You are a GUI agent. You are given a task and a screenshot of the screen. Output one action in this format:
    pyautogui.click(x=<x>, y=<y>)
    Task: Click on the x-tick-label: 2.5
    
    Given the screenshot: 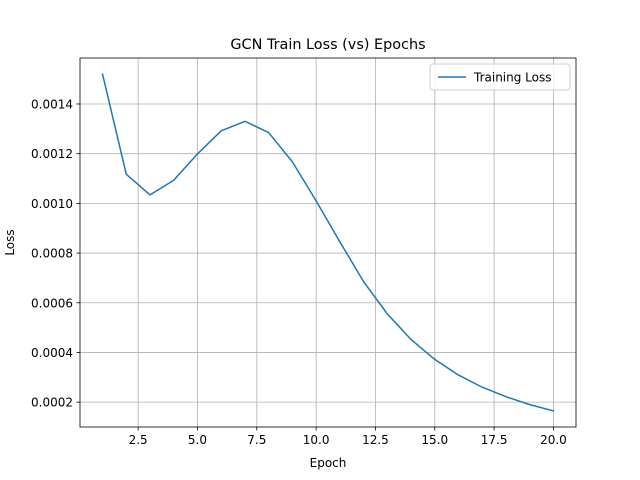 What is the action you would take?
    pyautogui.click(x=138, y=440)
    